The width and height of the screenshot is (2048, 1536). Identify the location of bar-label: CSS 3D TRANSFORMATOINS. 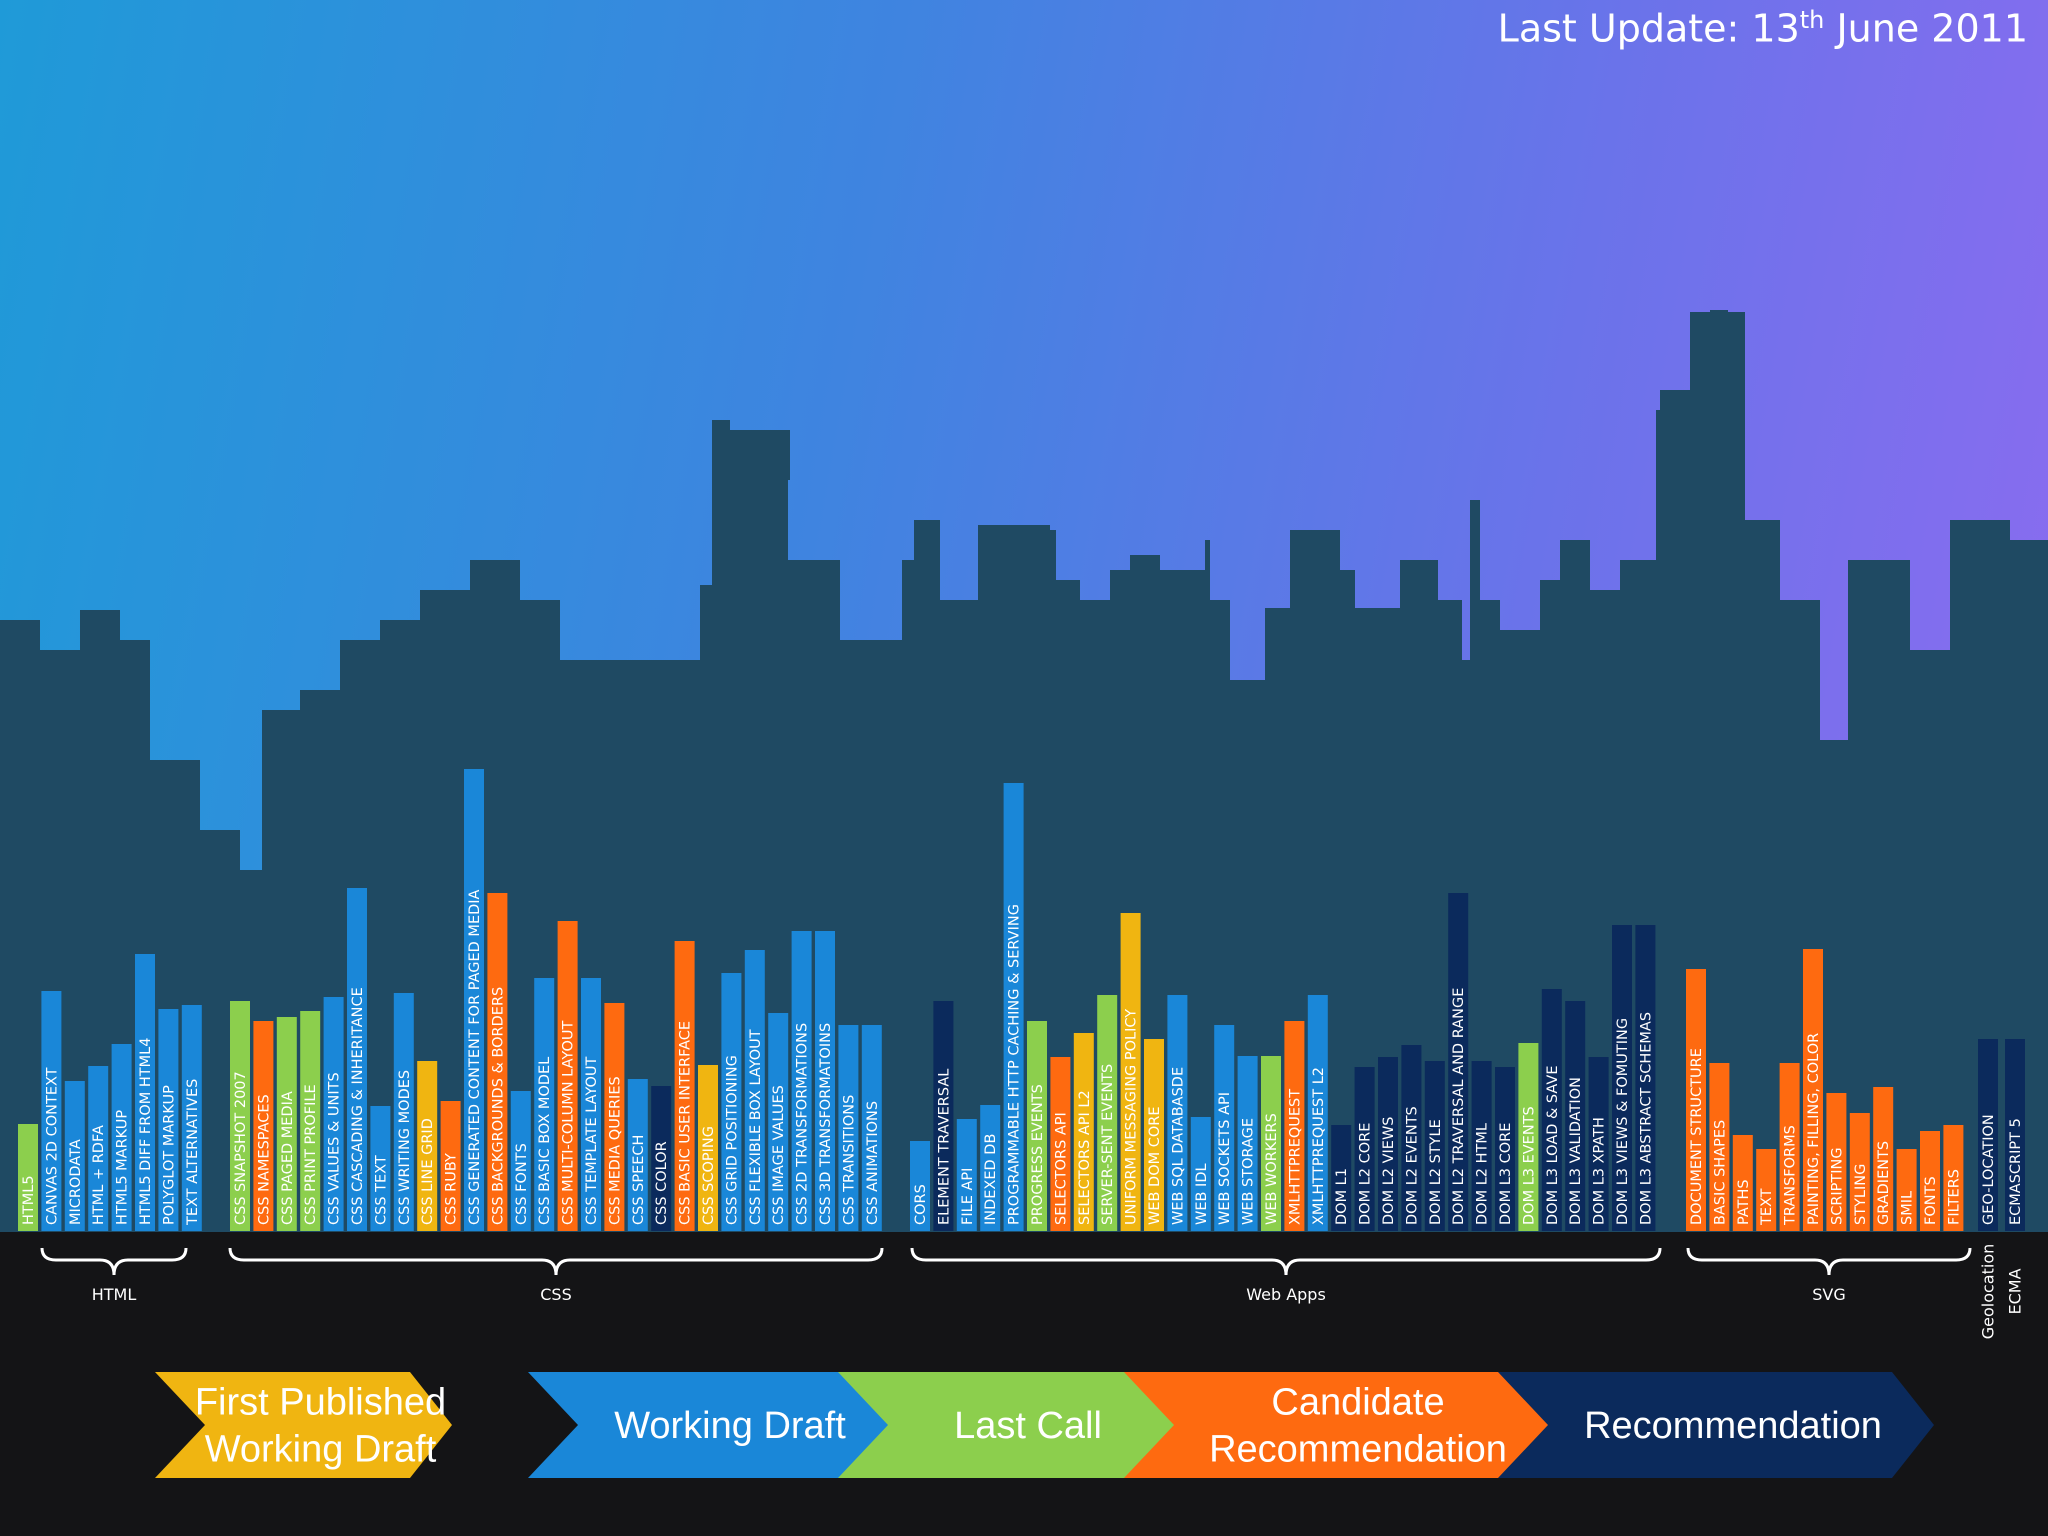
(826, 1124).